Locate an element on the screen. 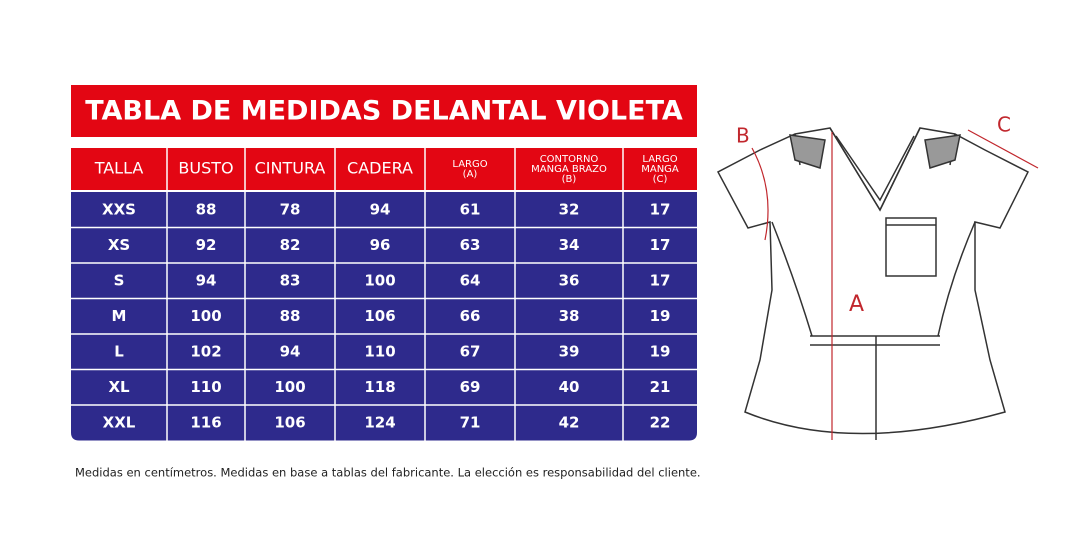  cell: 39 is located at coordinates (569, 351).